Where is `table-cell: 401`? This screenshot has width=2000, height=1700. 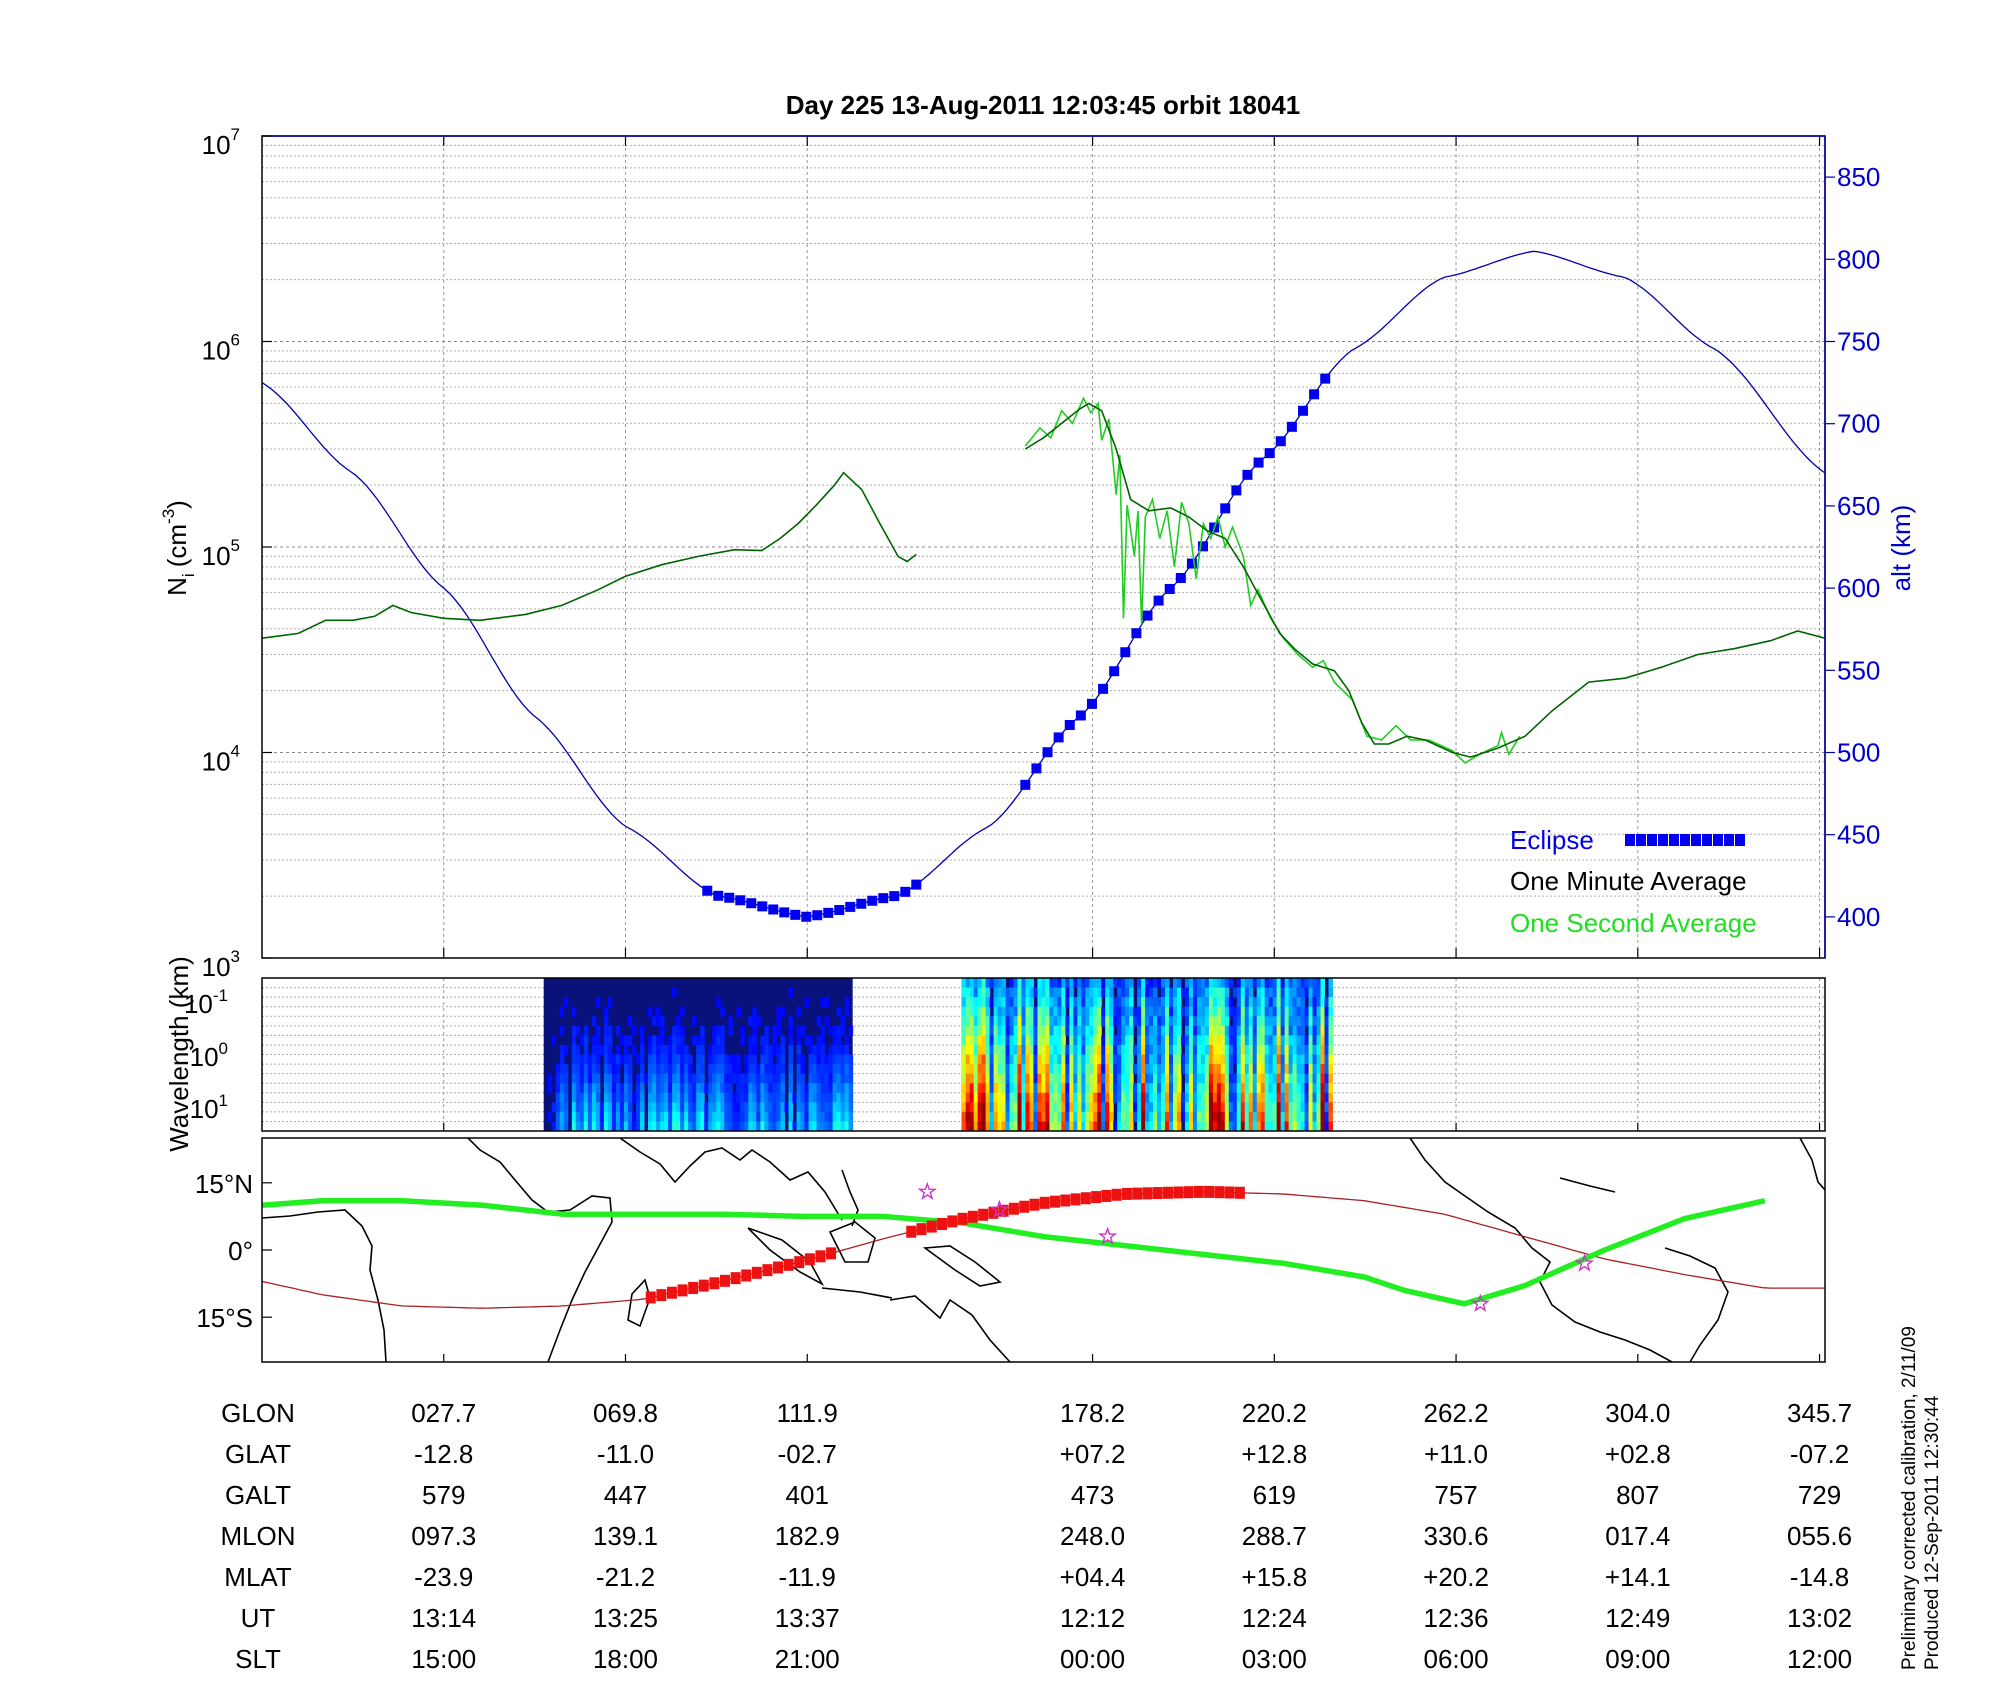
table-cell: 401 is located at coordinates (807, 1495).